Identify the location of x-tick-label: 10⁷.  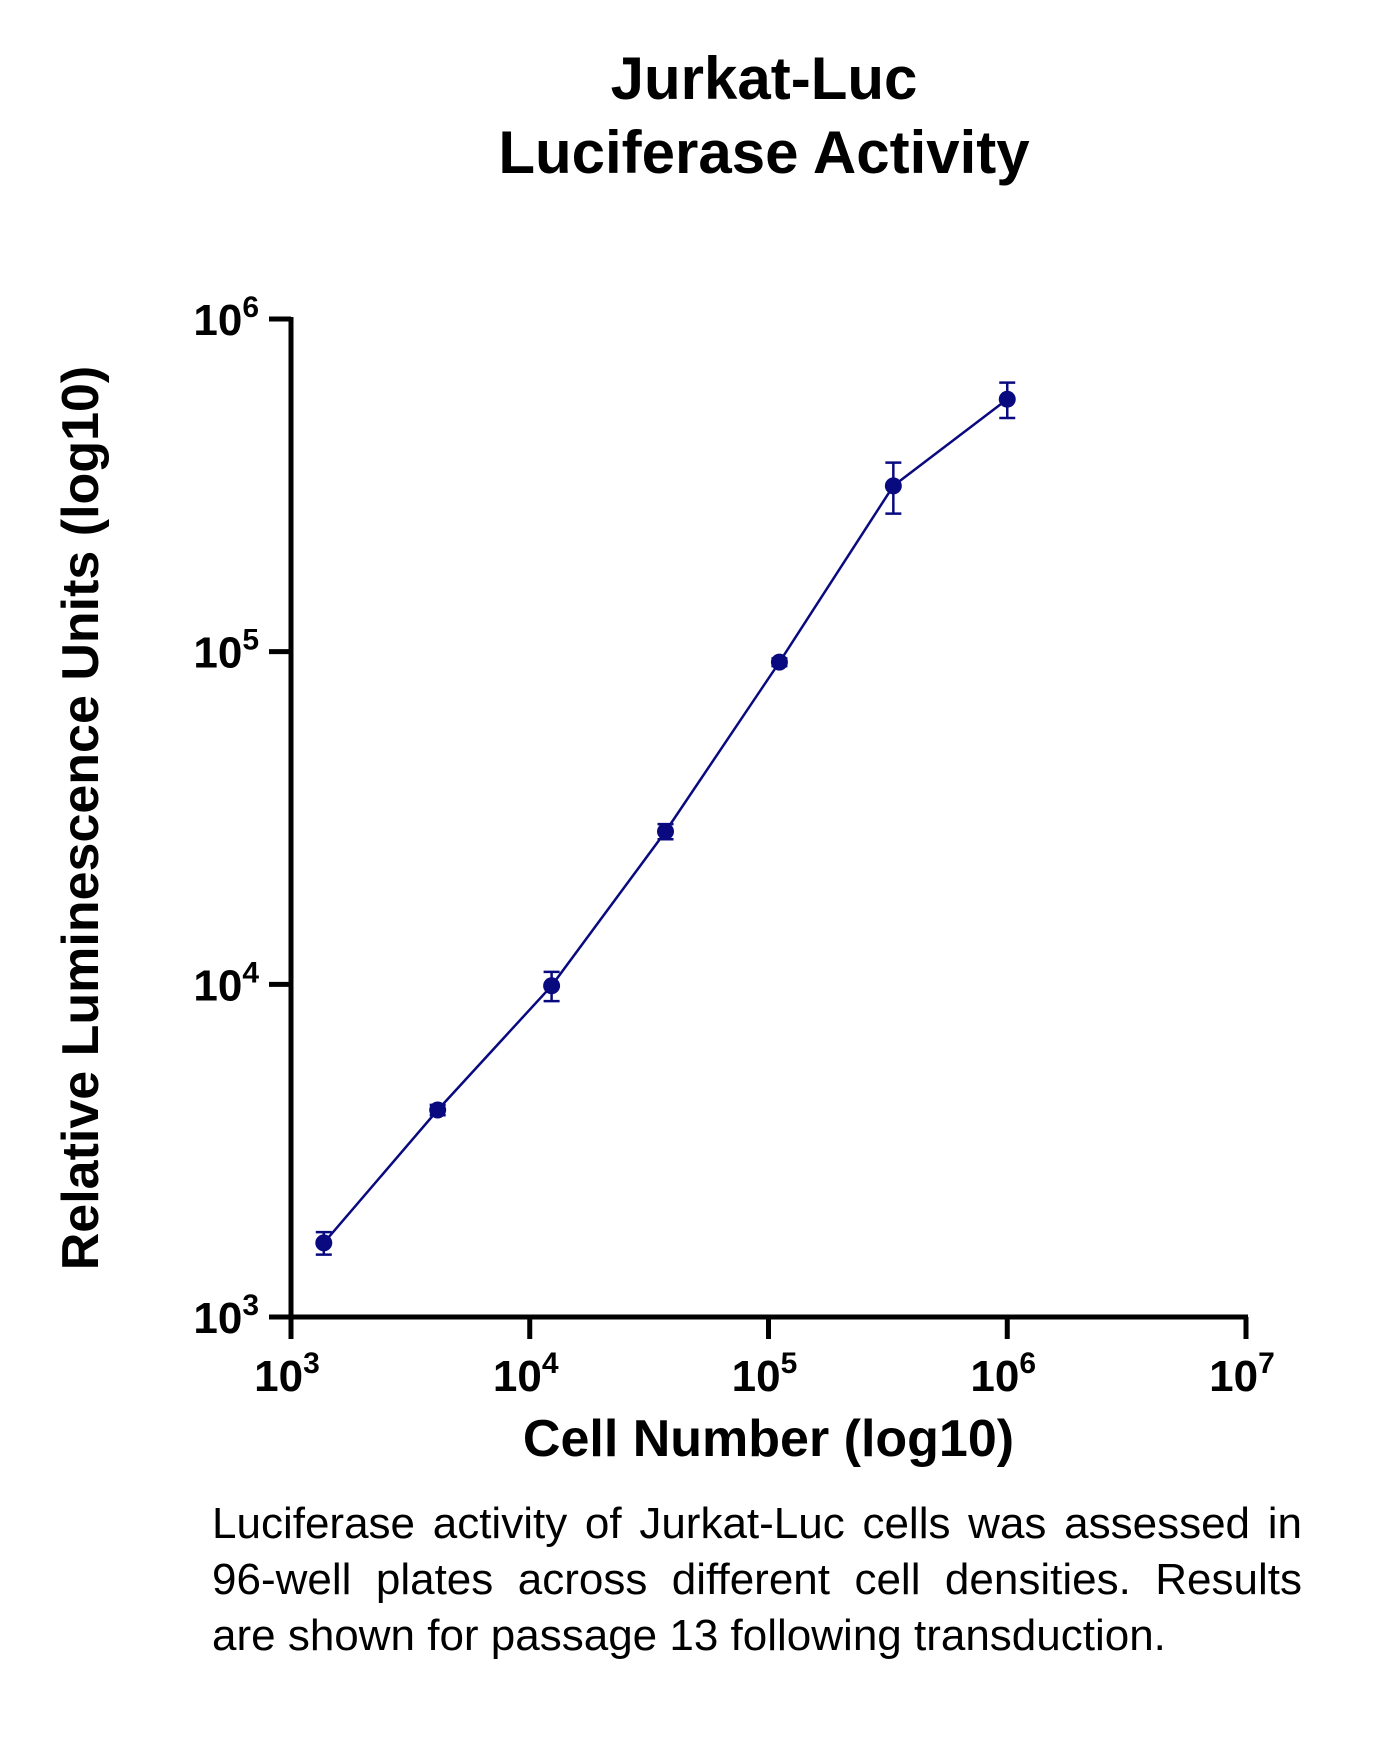
(1242, 1374).